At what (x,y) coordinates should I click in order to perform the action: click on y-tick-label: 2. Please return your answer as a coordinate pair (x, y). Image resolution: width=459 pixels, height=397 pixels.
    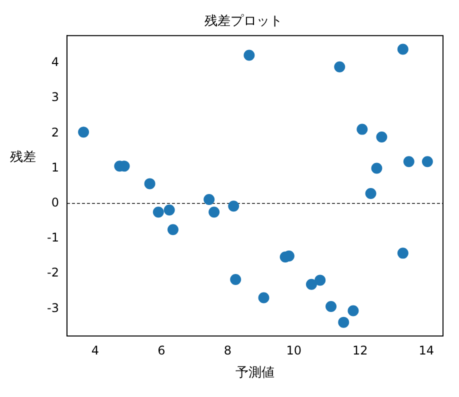
    Looking at the image, I should click on (55, 132).